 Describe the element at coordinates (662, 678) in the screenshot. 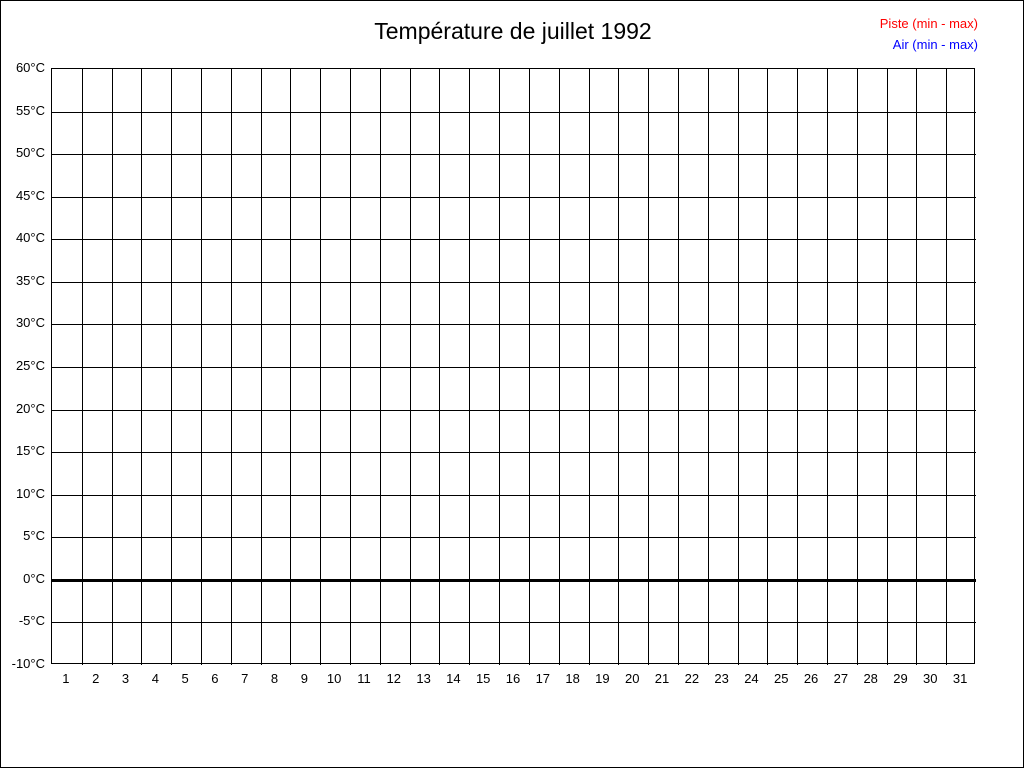

I see `x-axis-tick-label: 21` at that location.